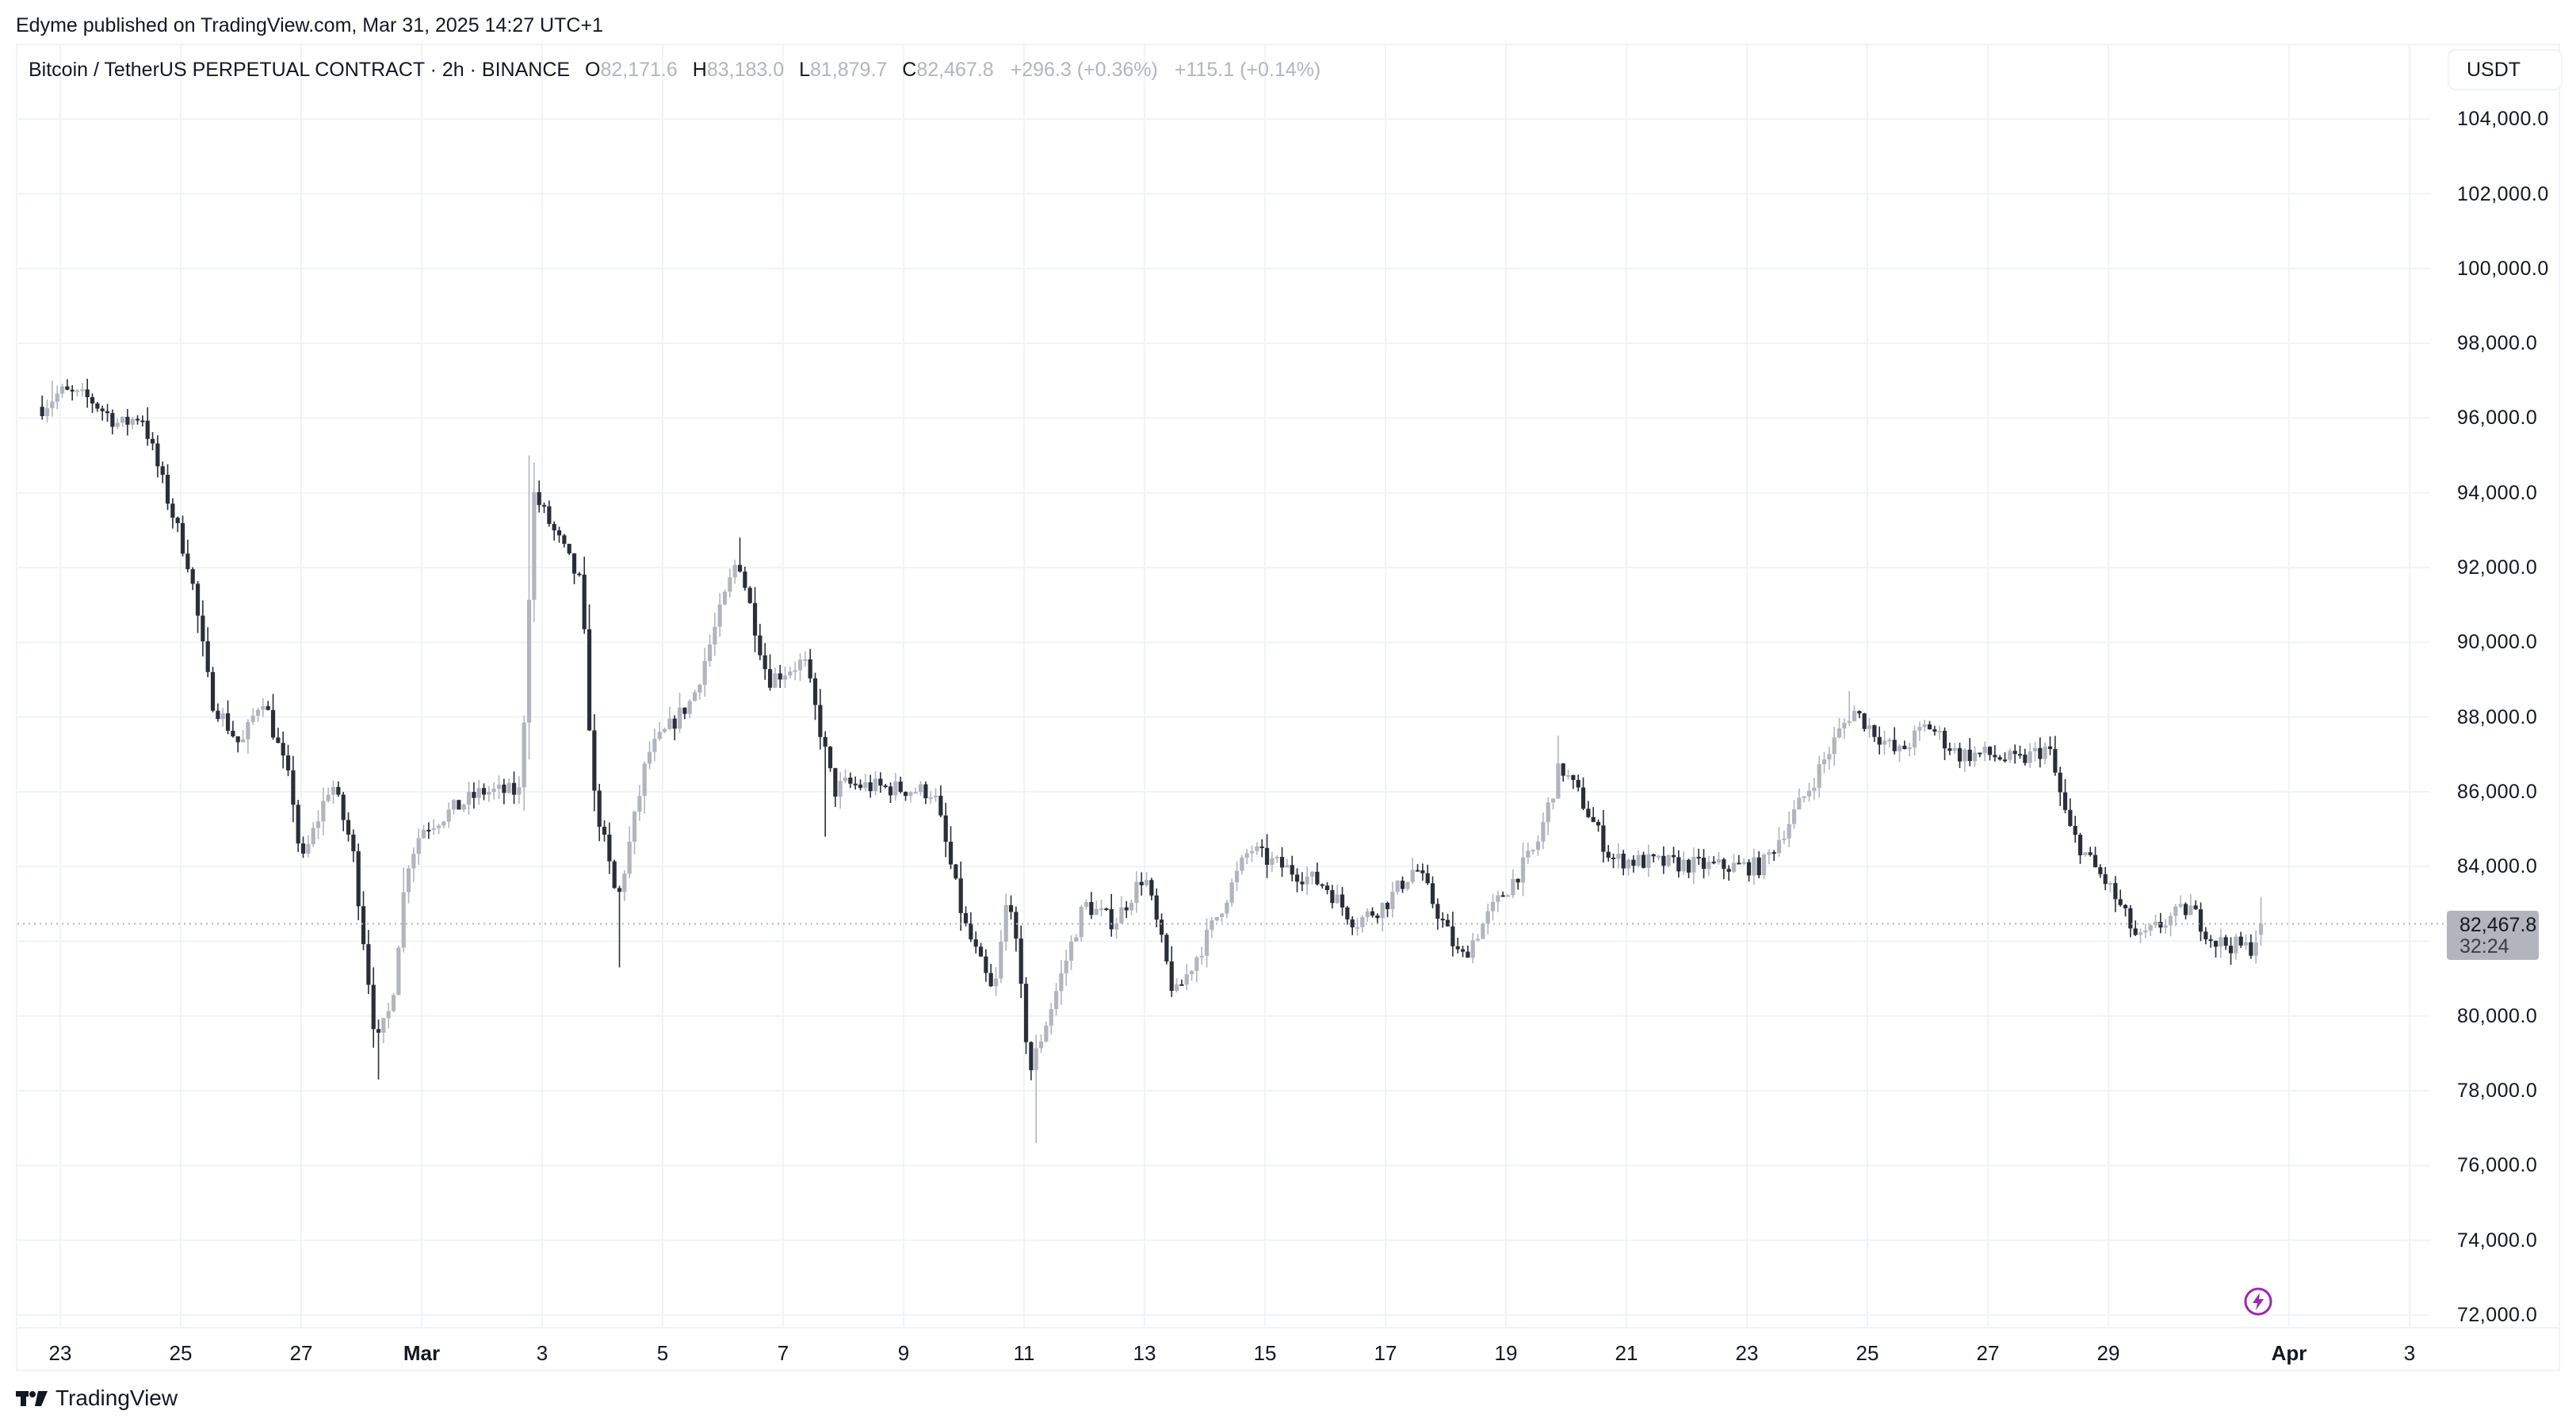  I want to click on price-axis-label: 84,000.0, so click(2497, 866).